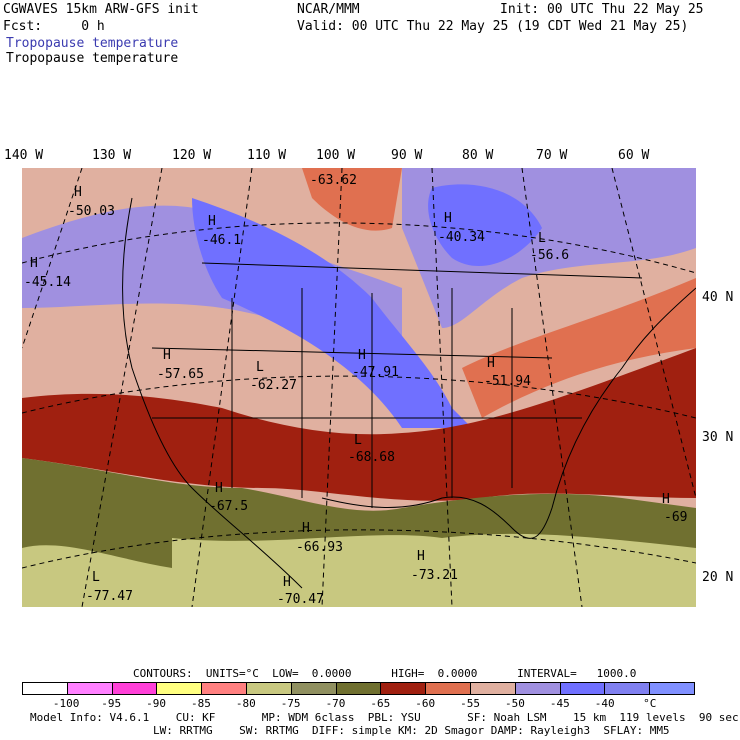 The height and width of the screenshot is (740, 740). Describe the element at coordinates (425, 703) in the screenshot. I see `colorbar-tick-label: -60` at that location.